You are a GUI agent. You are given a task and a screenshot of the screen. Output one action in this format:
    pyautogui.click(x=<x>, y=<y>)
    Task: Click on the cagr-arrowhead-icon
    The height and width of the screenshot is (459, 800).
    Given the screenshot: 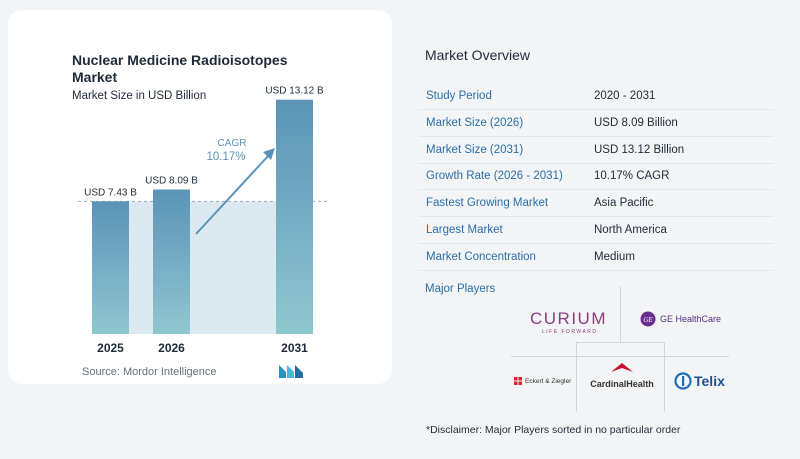 What is the action you would take?
    pyautogui.click(x=269, y=154)
    